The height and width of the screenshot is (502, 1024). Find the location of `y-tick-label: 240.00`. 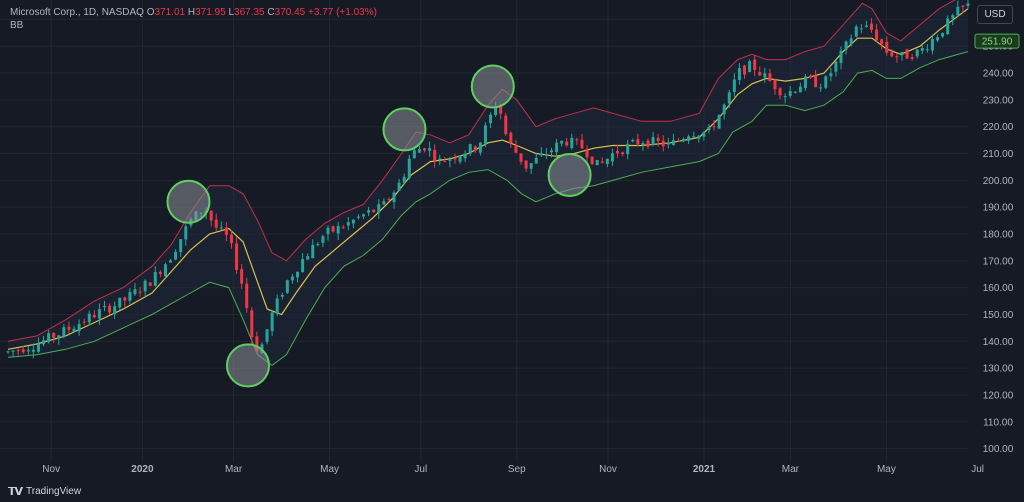

y-tick-label: 240.00 is located at coordinates (998, 74).